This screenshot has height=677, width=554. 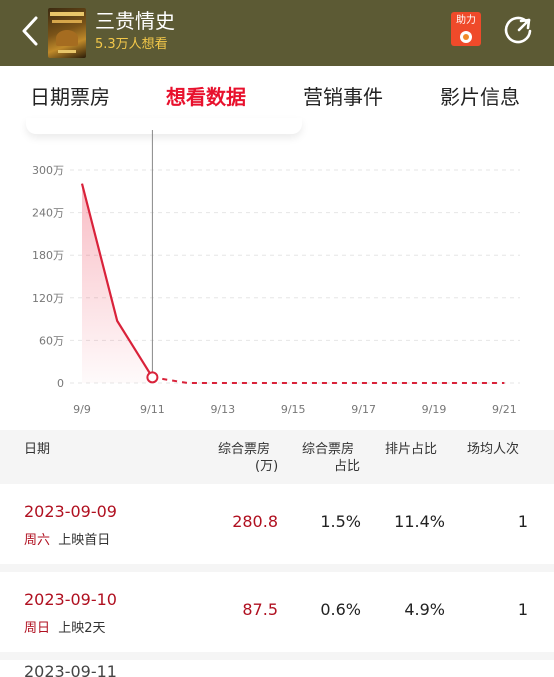 What do you see at coordinates (363, 409) in the screenshot?
I see `x-tick-label: 9/17` at bounding box center [363, 409].